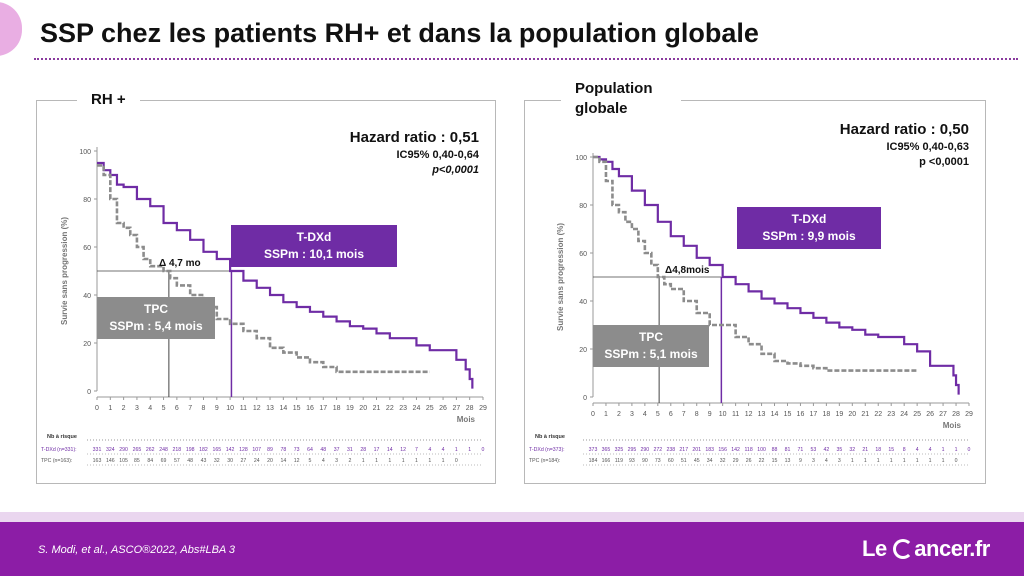 The width and height of the screenshot is (1024, 576). I want to click on y-tick-label: 0, so click(585, 398).